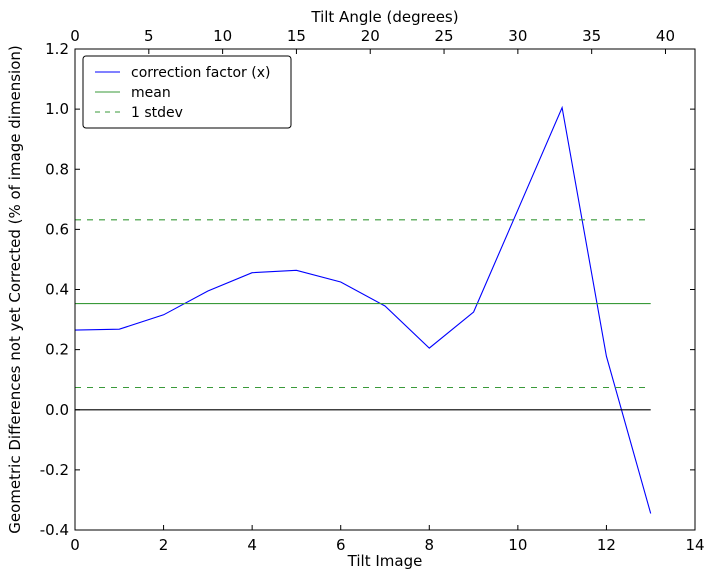 Image resolution: width=714 pixels, height=579 pixels. What do you see at coordinates (57, 410) in the screenshot?
I see `y-tick-label: 0.0` at bounding box center [57, 410].